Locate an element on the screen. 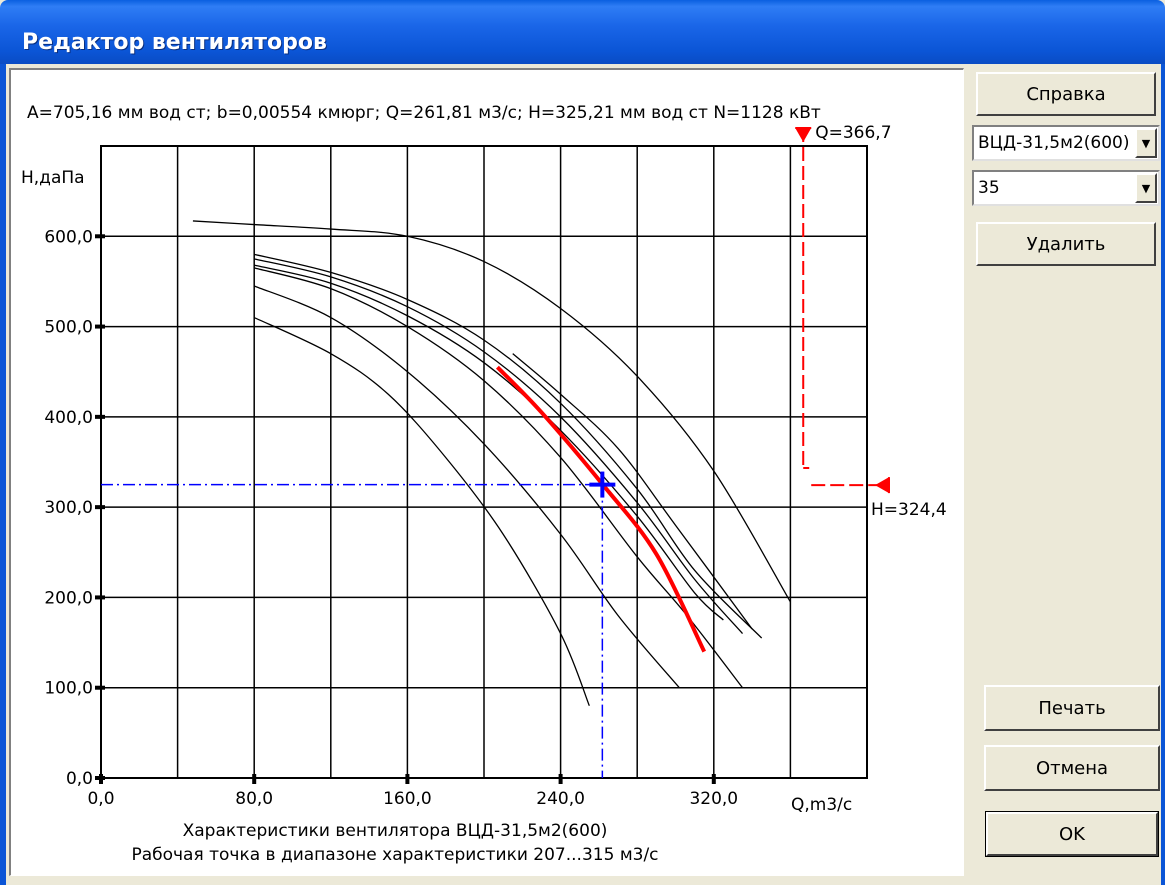 This screenshot has width=1165, height=885. x-axis-label: Q,m3/c is located at coordinates (821, 805).